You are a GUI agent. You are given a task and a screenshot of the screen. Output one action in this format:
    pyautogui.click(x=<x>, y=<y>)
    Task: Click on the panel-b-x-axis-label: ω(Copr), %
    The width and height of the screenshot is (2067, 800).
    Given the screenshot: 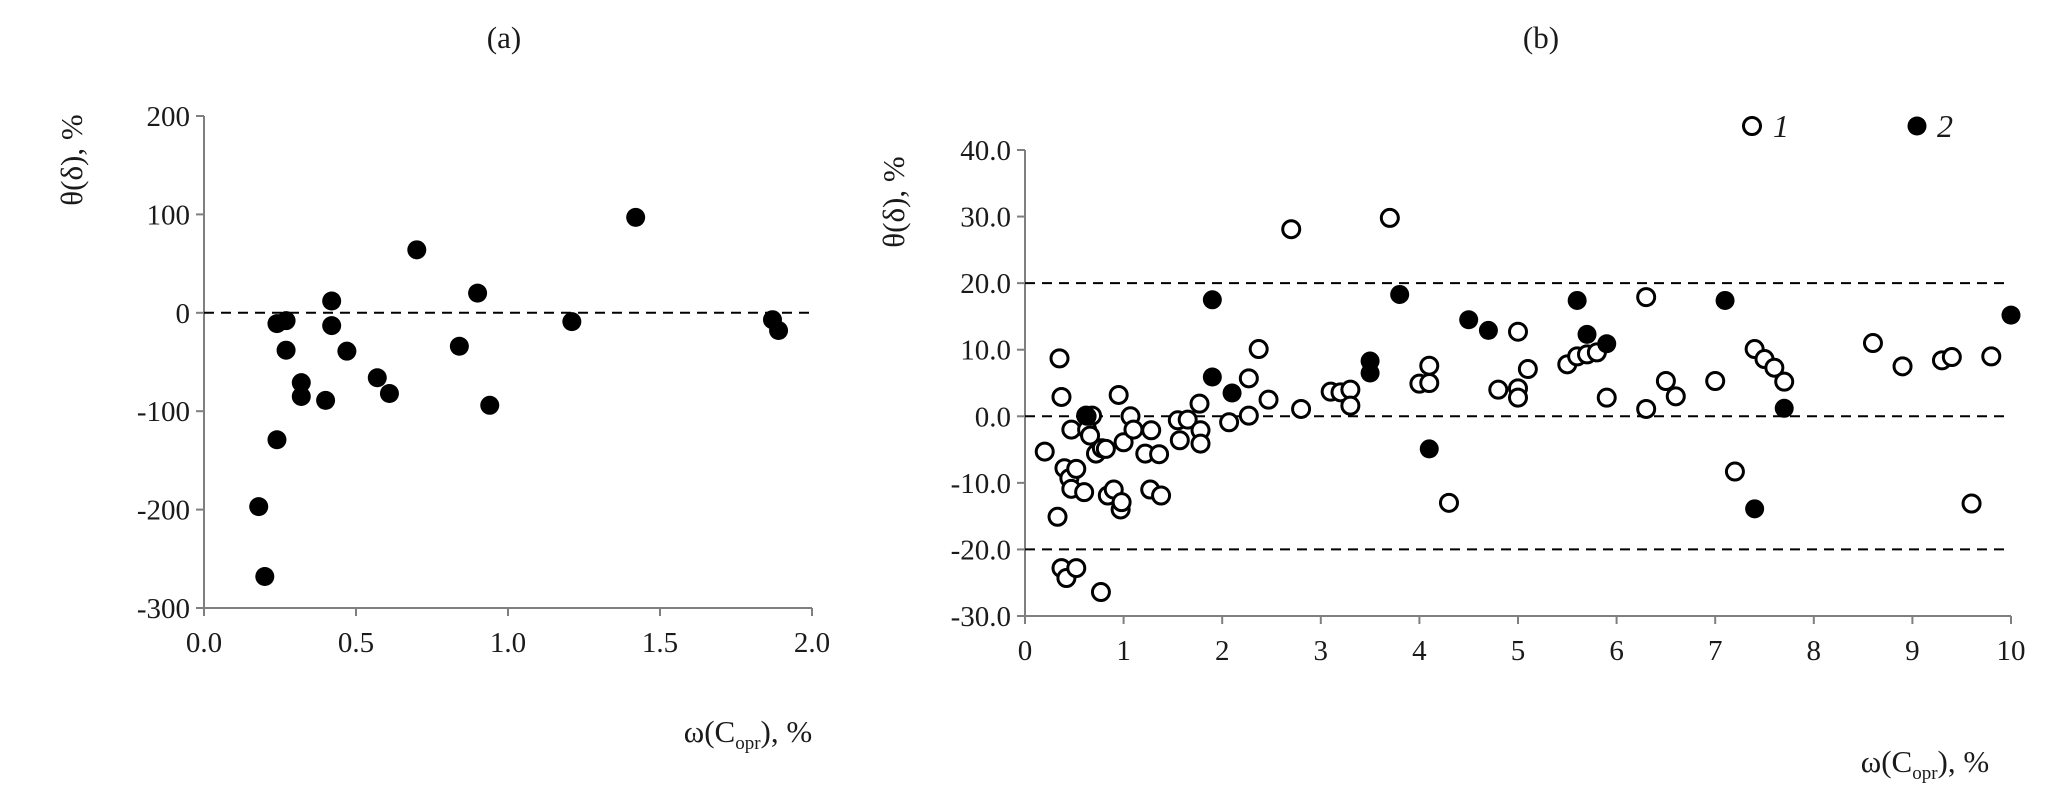 What is the action you would take?
    pyautogui.click(x=1925, y=764)
    